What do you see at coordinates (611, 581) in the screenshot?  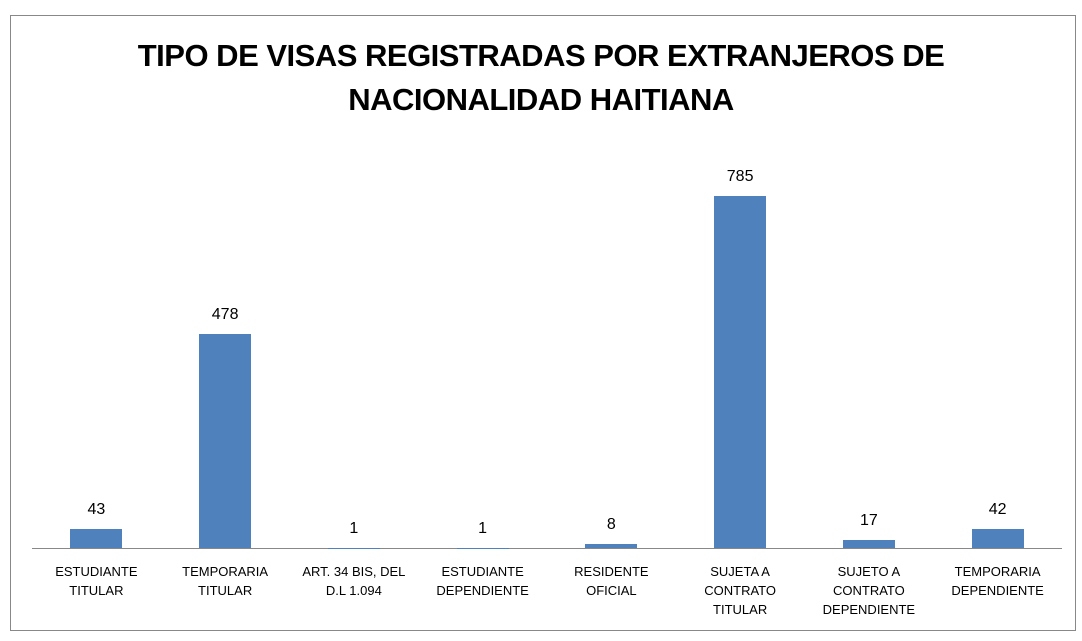 I see `x-tick-label: RESIDENTE OFICIAL` at bounding box center [611, 581].